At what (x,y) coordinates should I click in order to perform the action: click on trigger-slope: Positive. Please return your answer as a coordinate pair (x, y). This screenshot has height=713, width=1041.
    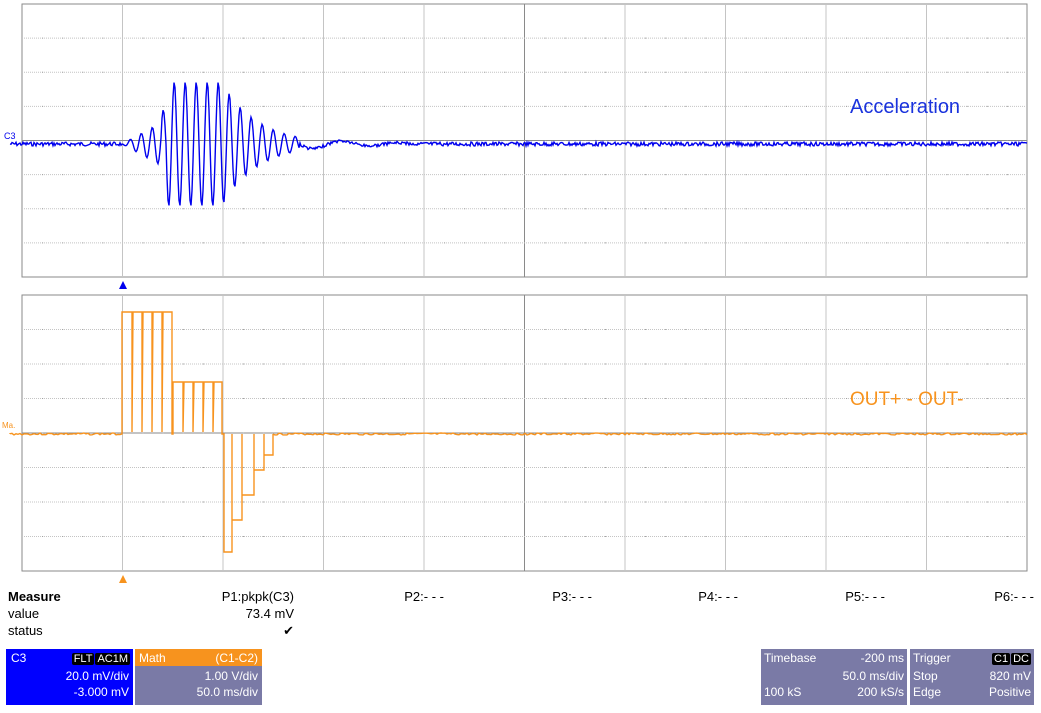
    Looking at the image, I should click on (1009, 692).